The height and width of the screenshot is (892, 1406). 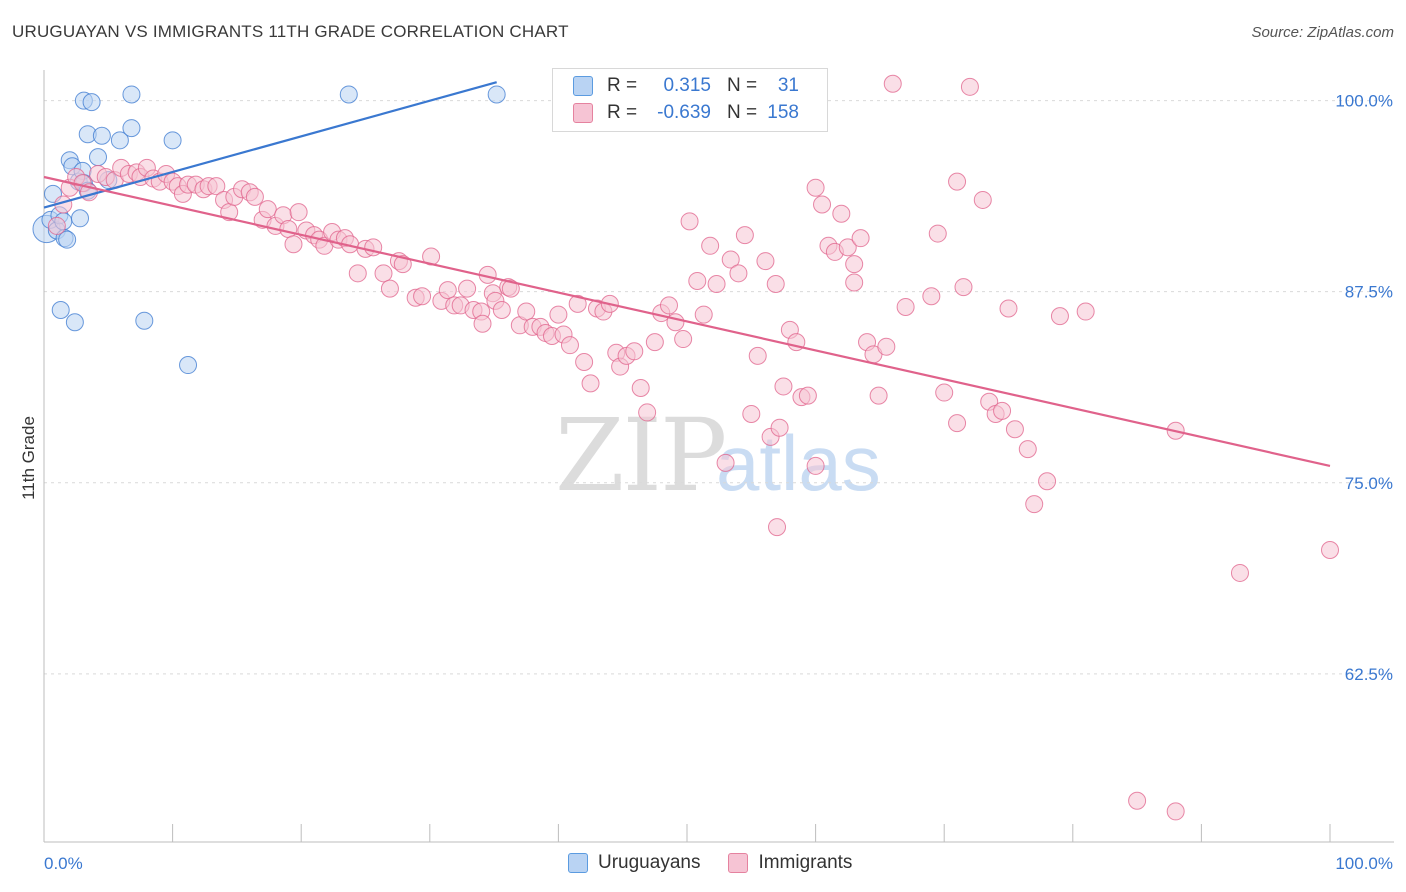 I want to click on x-tick-label-1: 100.0%, so click(x=1364, y=863).